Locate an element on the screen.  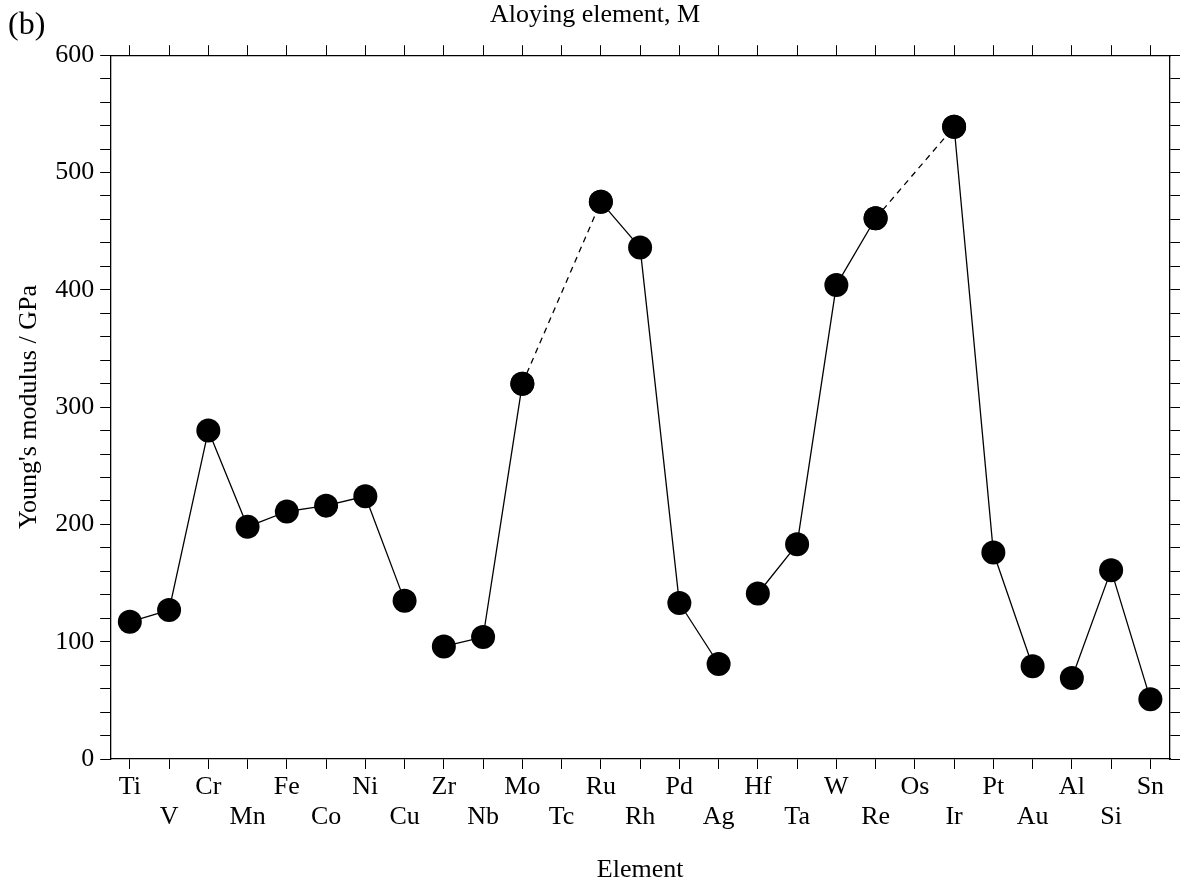
y-tick-label: 500 is located at coordinates (75, 171).